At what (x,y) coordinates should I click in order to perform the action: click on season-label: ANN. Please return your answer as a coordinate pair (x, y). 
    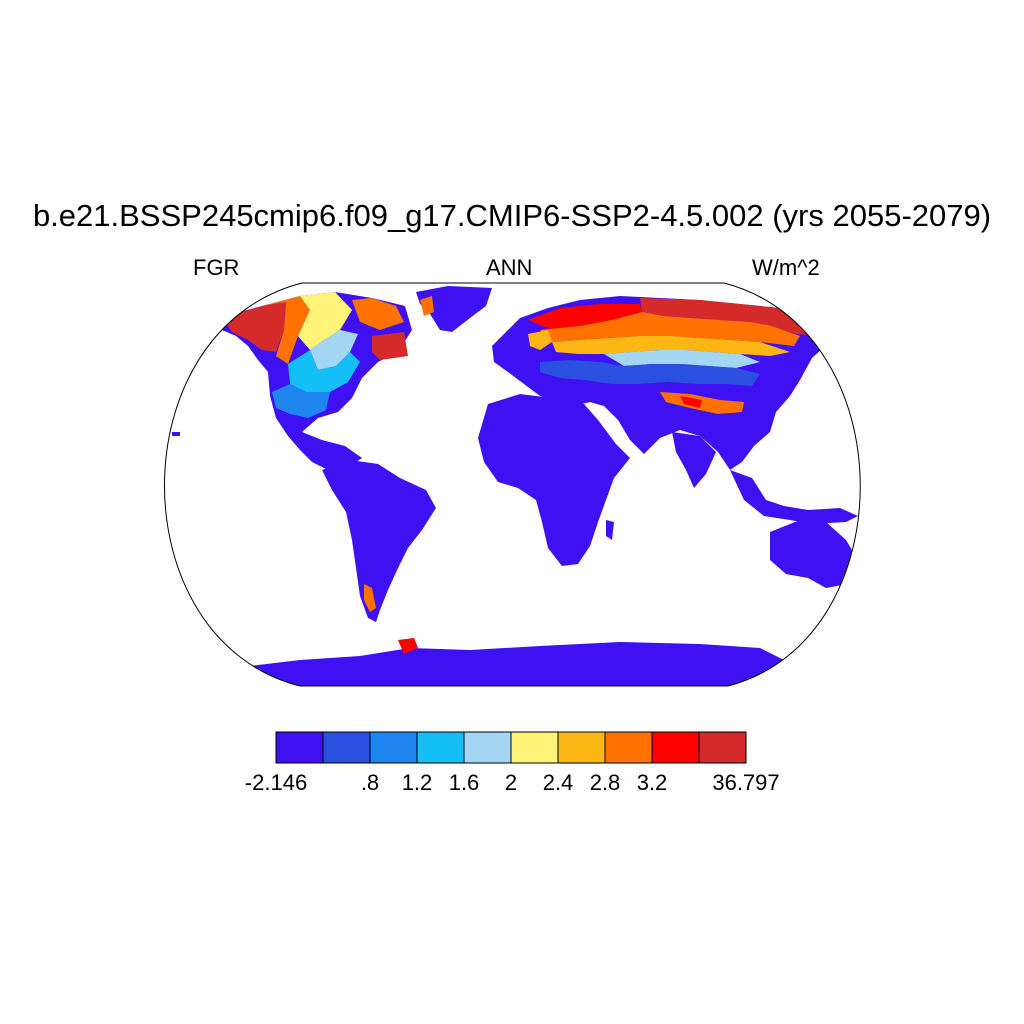
    Looking at the image, I should click on (509, 267).